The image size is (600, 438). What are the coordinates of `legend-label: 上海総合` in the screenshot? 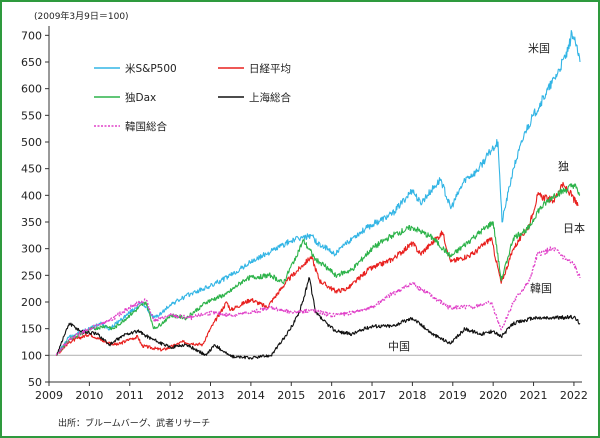 It's located at (270, 97).